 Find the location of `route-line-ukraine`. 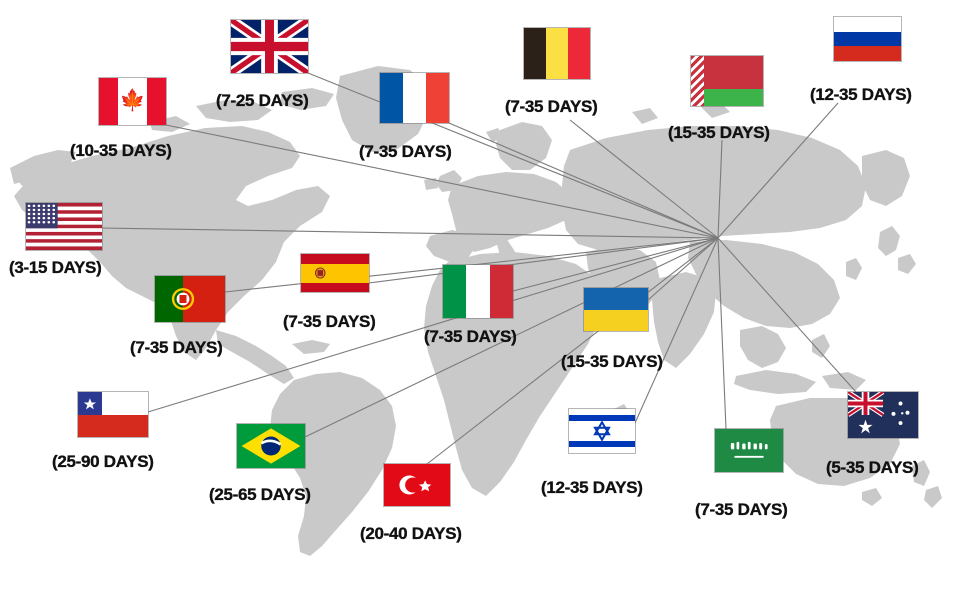

route-line-ukraine is located at coordinates (683, 269).